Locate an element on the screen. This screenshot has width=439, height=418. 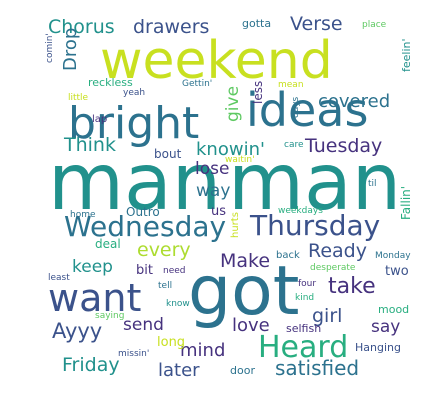
word-deal-57: deal is located at coordinates (108, 244).